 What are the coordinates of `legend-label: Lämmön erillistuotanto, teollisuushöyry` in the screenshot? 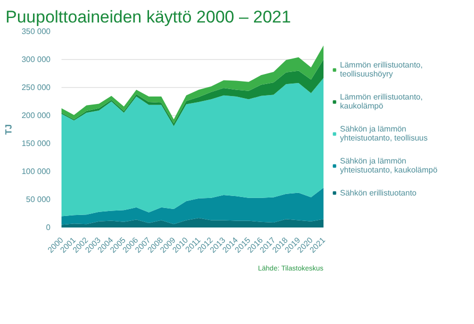 It's located at (381, 69).